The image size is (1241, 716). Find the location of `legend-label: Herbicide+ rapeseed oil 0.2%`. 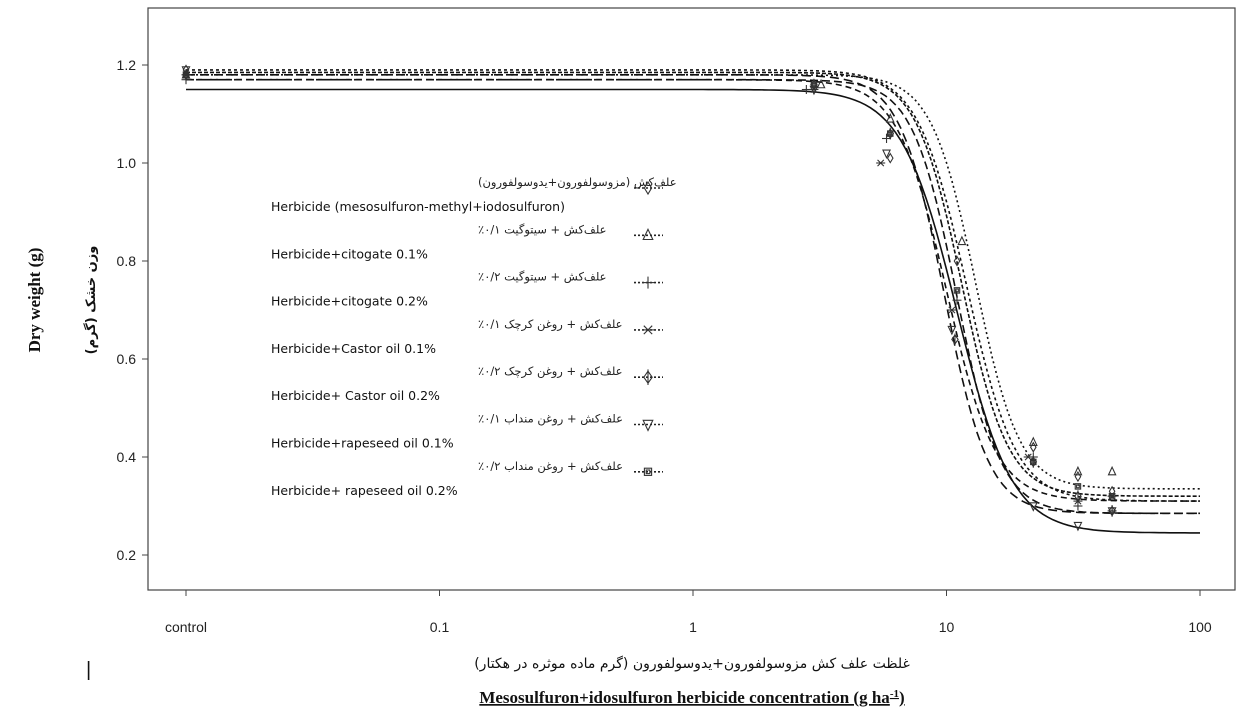

legend-label: Herbicide+ rapeseed oil 0.2% is located at coordinates (364, 490).